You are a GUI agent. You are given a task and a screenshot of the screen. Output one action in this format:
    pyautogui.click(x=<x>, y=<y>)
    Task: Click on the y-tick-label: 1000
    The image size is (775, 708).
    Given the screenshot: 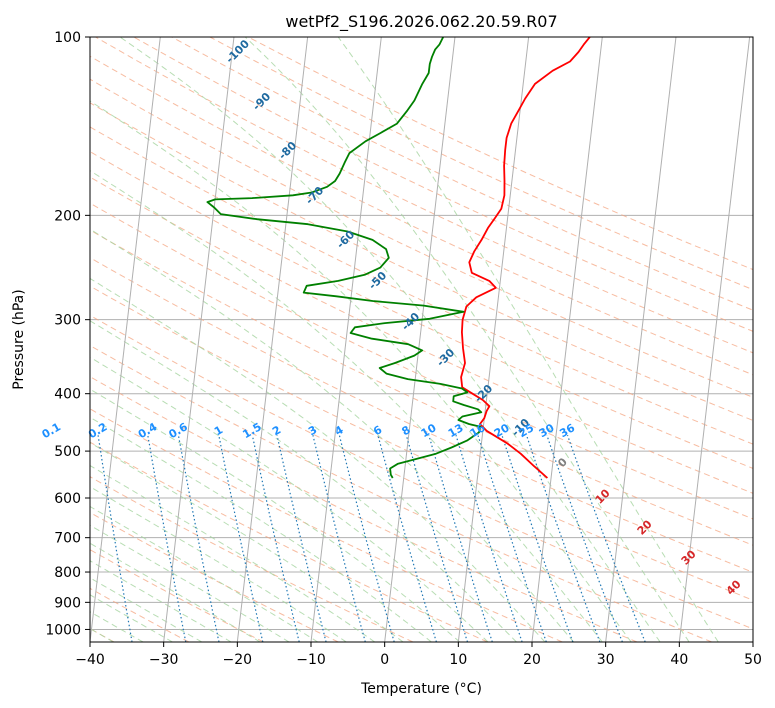 What is the action you would take?
    pyautogui.click(x=63, y=630)
    